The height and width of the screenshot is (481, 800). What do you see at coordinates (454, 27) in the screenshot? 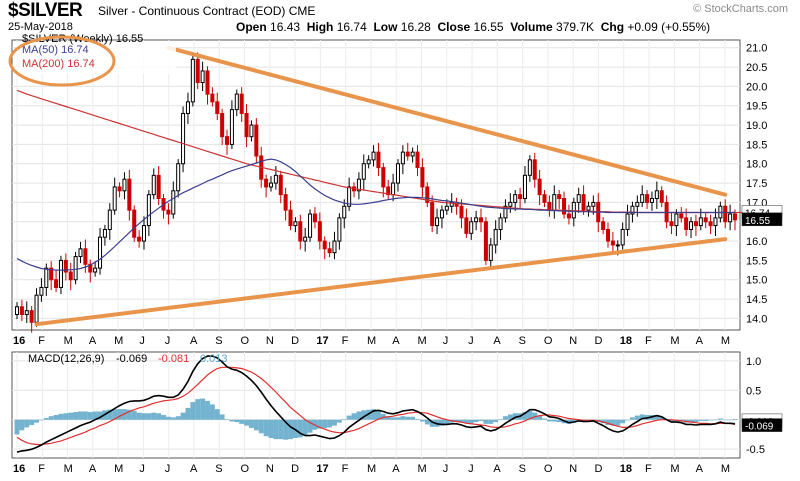
I see `close-label: Close` at bounding box center [454, 27].